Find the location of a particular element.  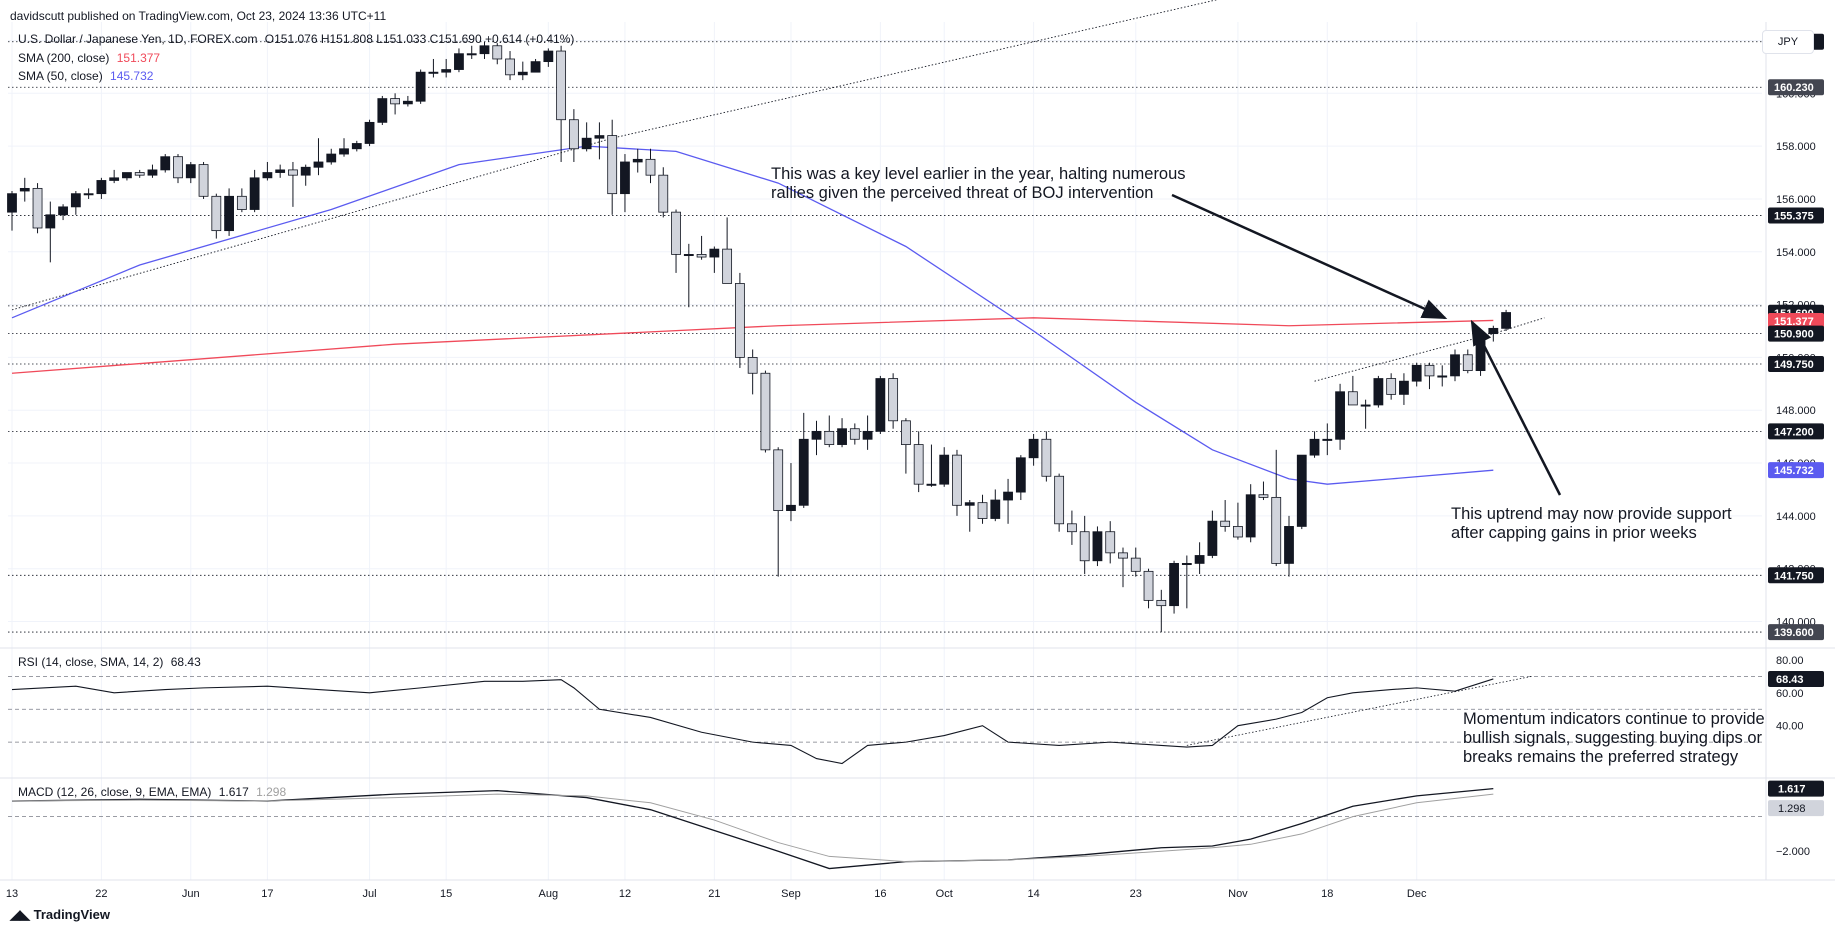

time-tick-label: 21 is located at coordinates (714, 894).